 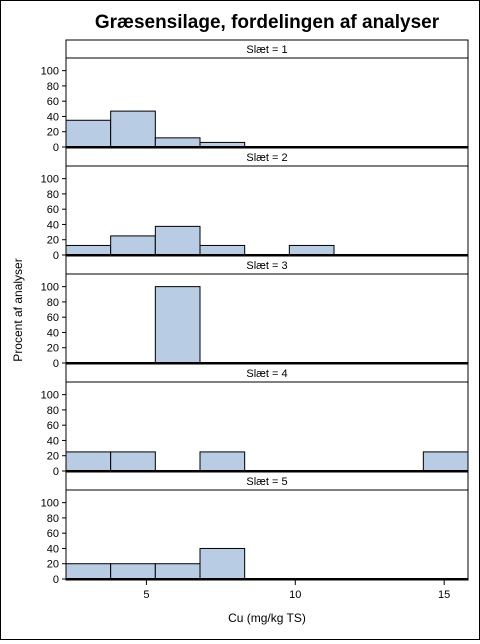 I want to click on panel-header-label: Slæt = 3, so click(x=266, y=266).